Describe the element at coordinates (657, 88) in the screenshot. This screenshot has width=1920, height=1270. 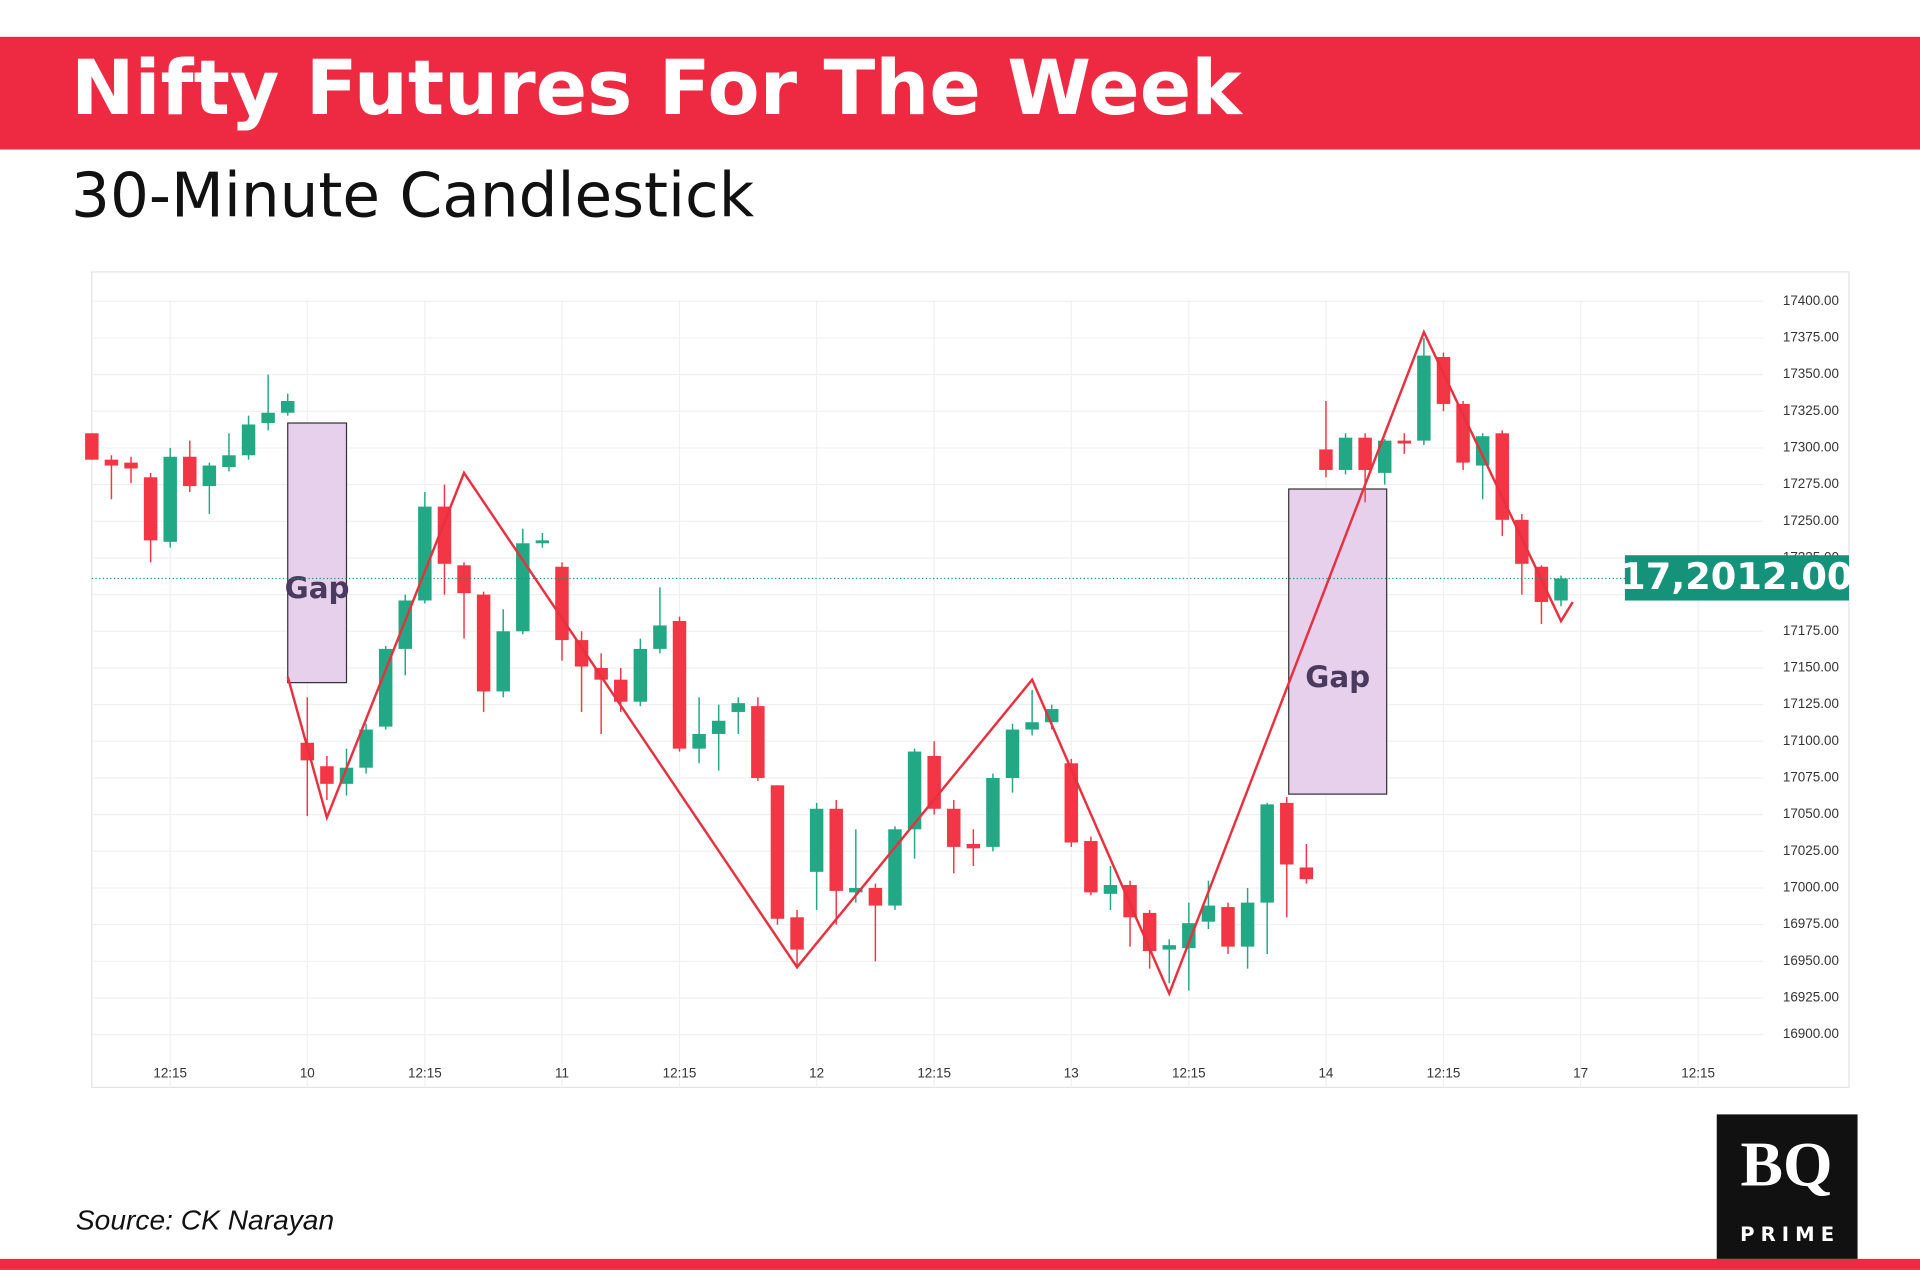
I see `chart-title: Nifty Futures For The Week` at that location.